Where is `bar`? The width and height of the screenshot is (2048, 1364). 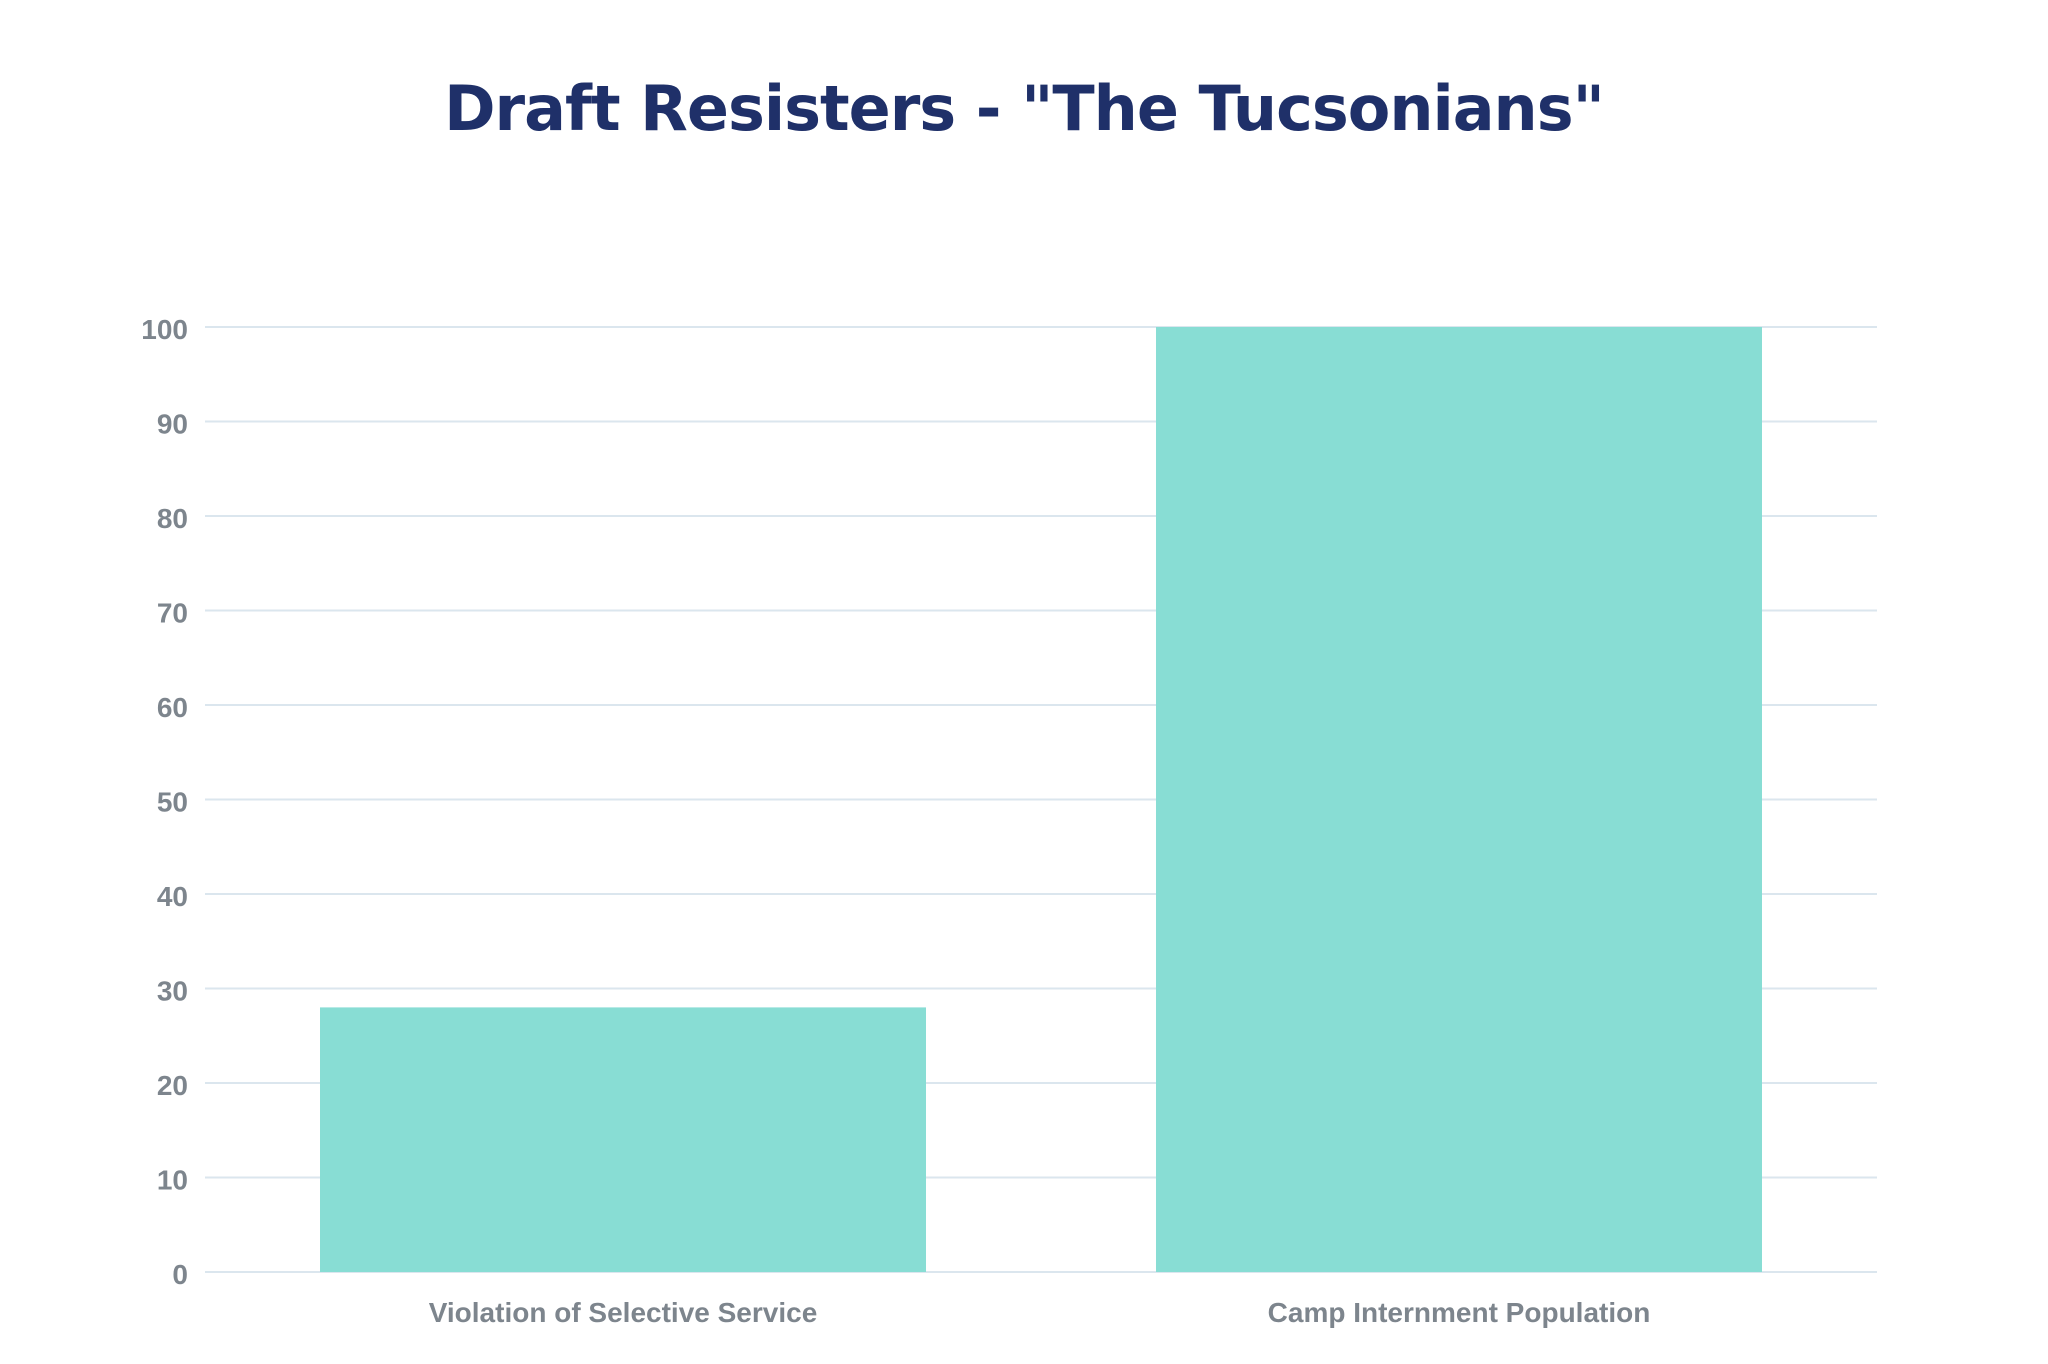
bar is located at coordinates (623, 1139).